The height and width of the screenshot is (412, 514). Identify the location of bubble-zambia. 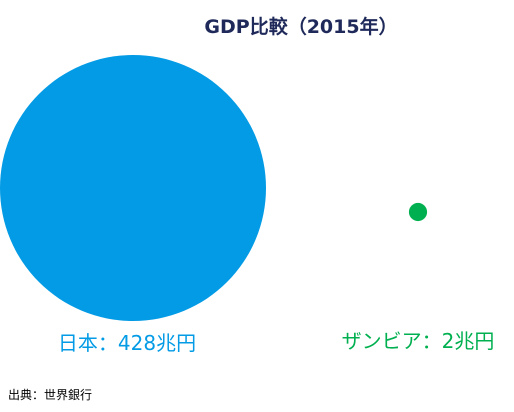
(418, 212).